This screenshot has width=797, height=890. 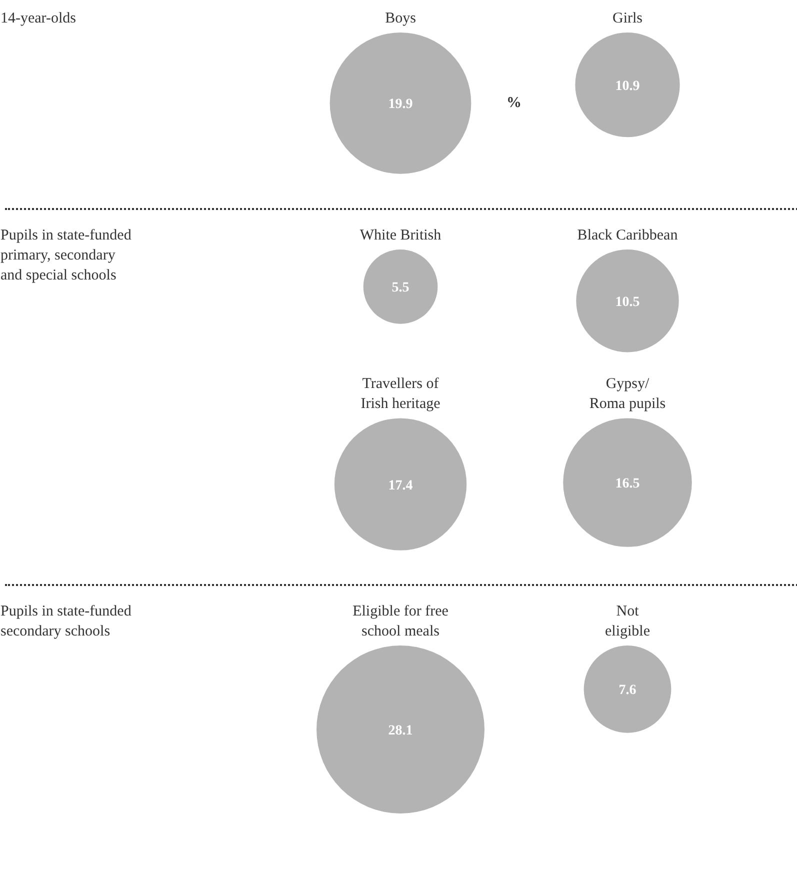 What do you see at coordinates (627, 18) in the screenshot?
I see `category-label: Girls` at bounding box center [627, 18].